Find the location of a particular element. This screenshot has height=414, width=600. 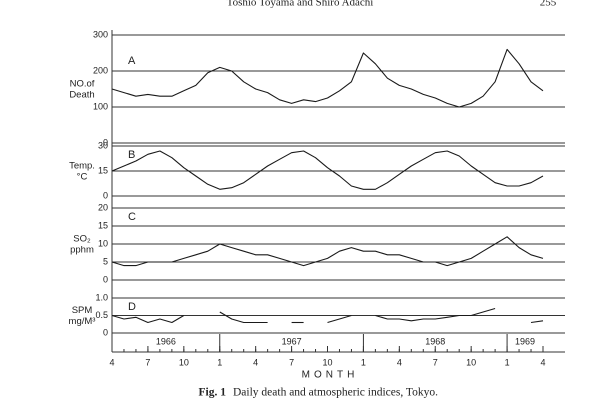

y-axis-label: mg/M³ is located at coordinates (82, 321).